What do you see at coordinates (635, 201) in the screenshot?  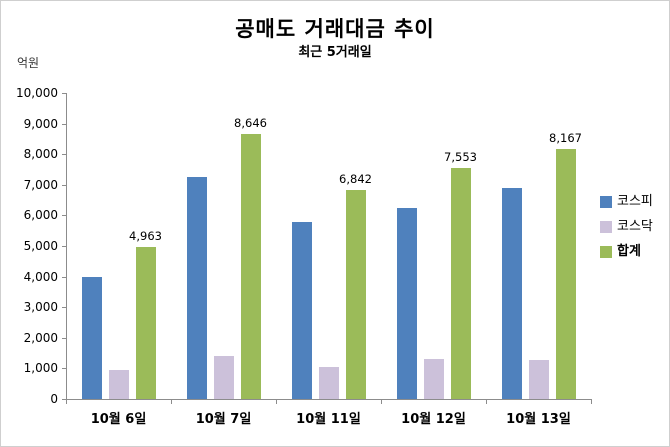 I see `legend-label-kospi: 코스피` at bounding box center [635, 201].